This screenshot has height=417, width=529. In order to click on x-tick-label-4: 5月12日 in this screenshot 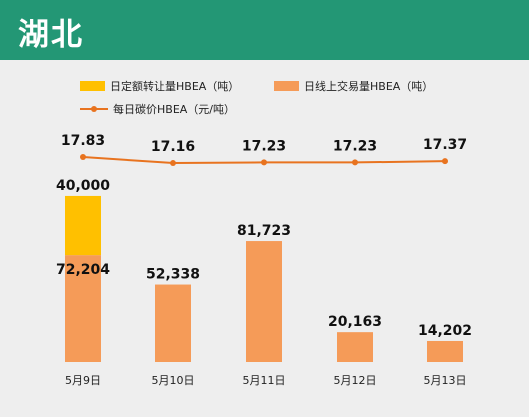, I will do `click(355, 380)`.